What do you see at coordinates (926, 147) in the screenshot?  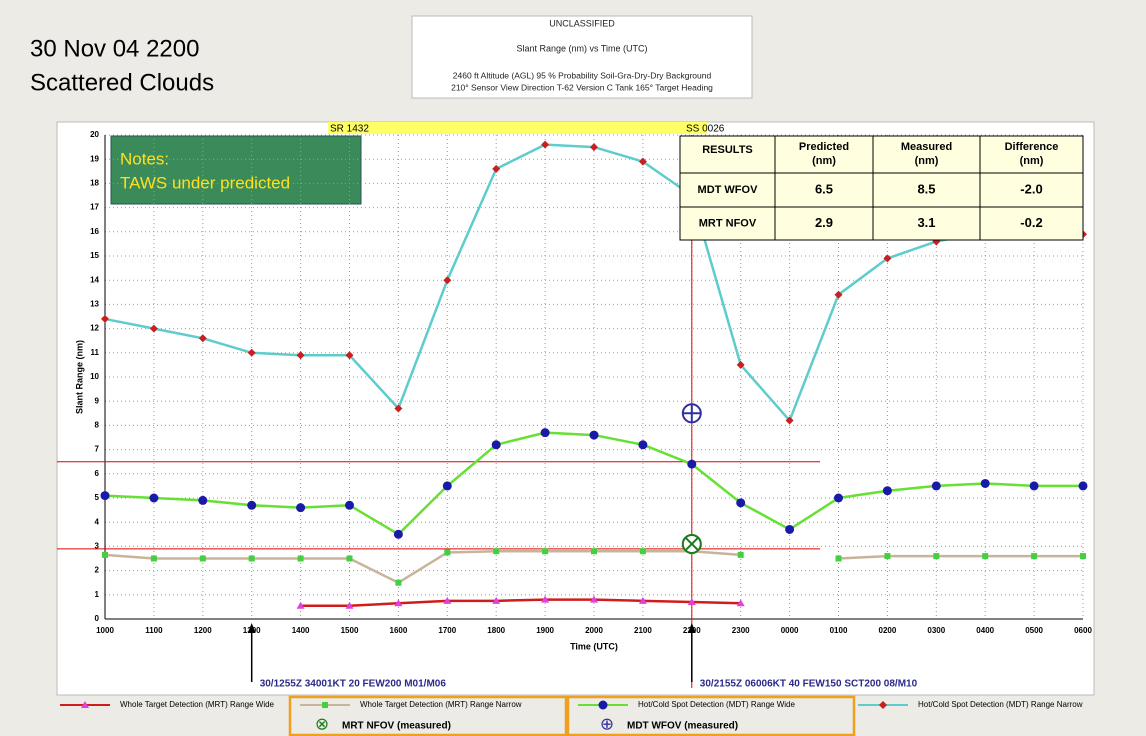 I see `table-header: Measured` at bounding box center [926, 147].